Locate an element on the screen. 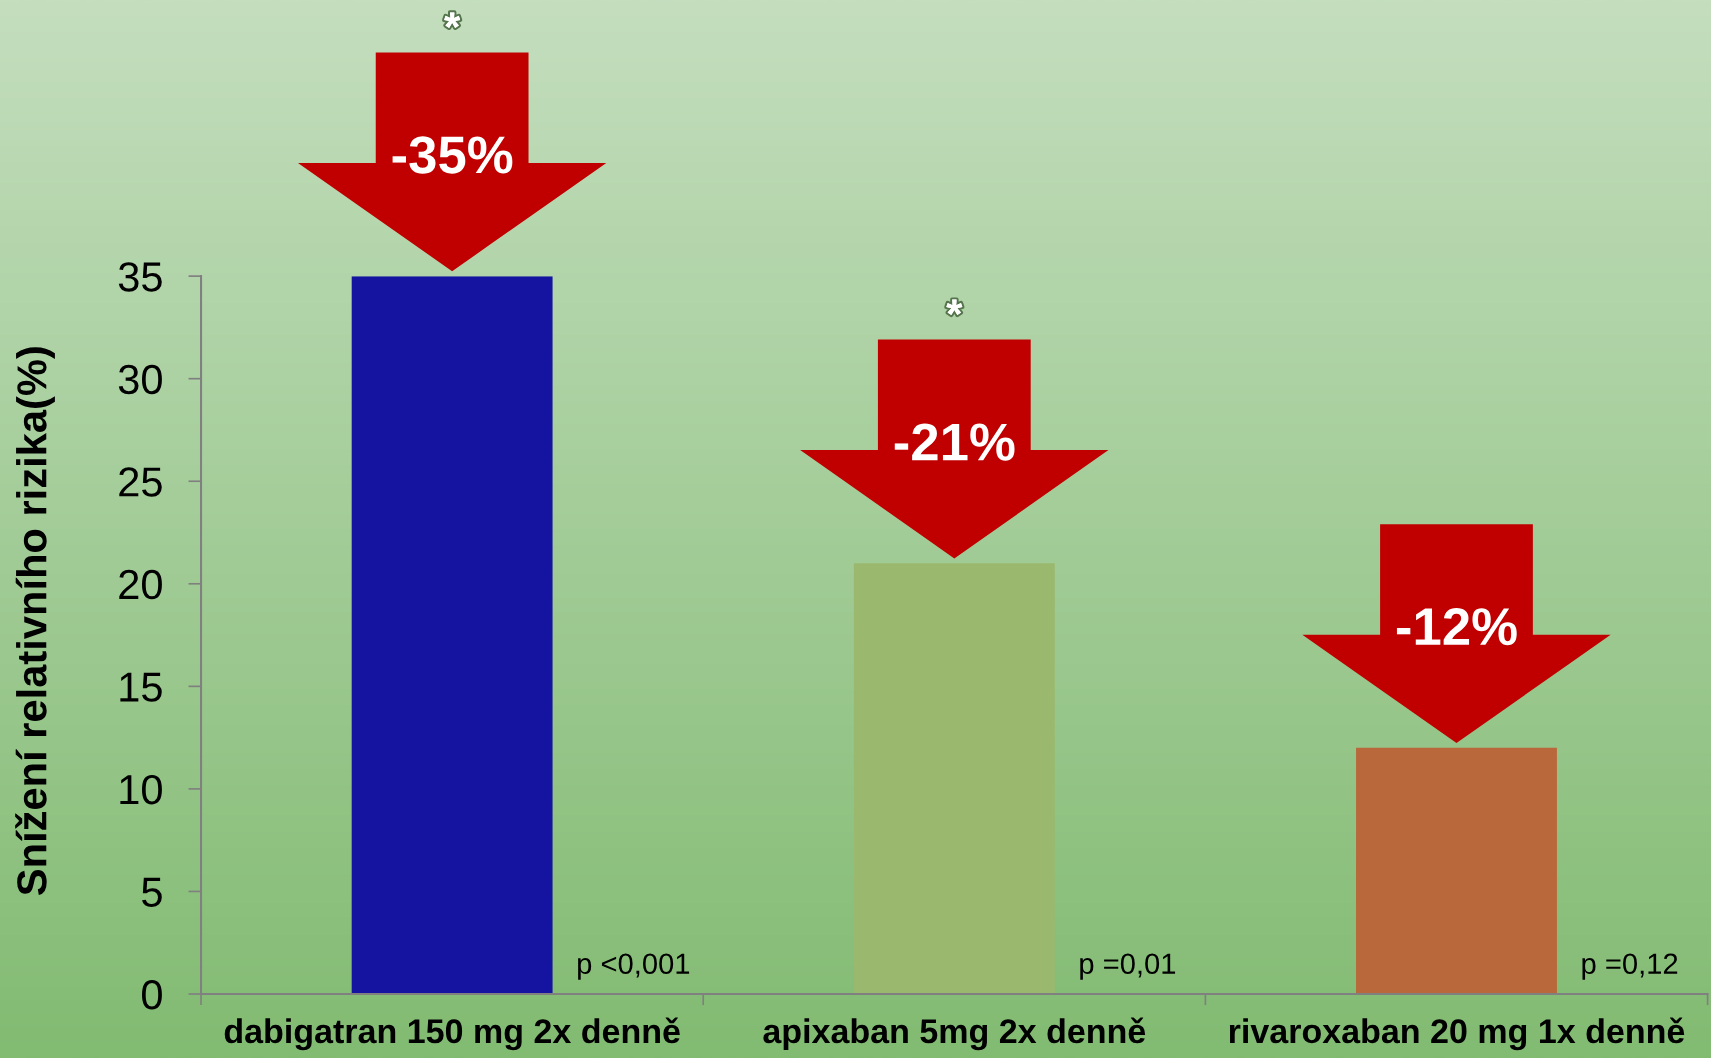 This screenshot has height=1058, width=1711. y-tick-label: 25 is located at coordinates (140, 482).